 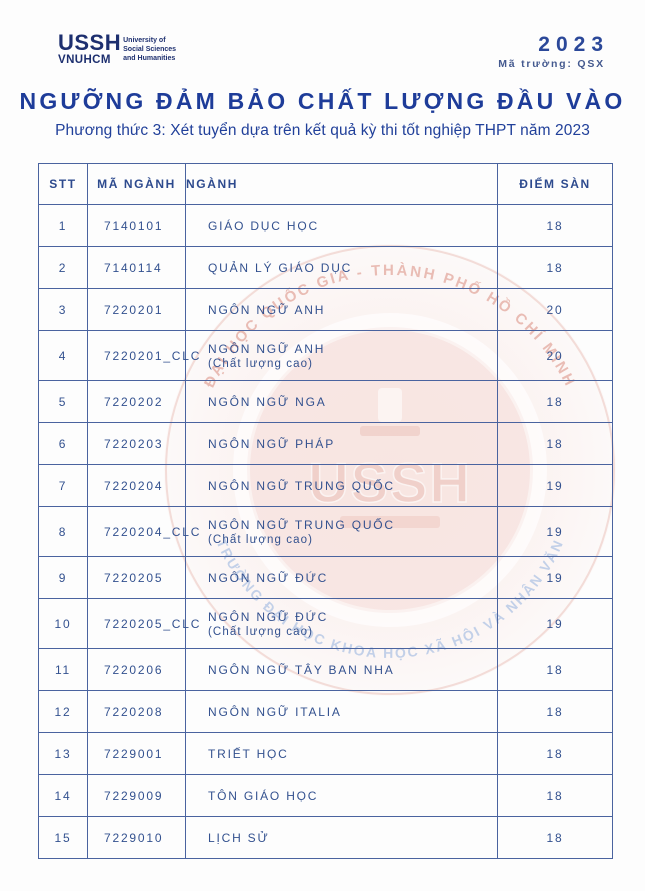 I want to click on table-row: 9 7220205 NGÔN NGỮ ĐỨC 19, so click(x=325, y=577).